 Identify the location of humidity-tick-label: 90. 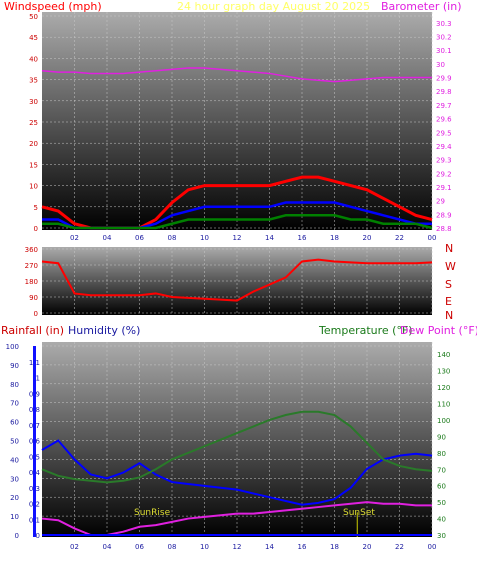
(14, 366).